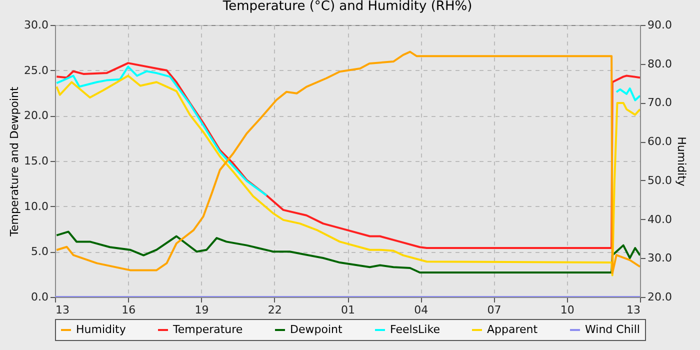  What do you see at coordinates (129, 310) in the screenshot?
I see `x-tick-label: 16` at bounding box center [129, 310].